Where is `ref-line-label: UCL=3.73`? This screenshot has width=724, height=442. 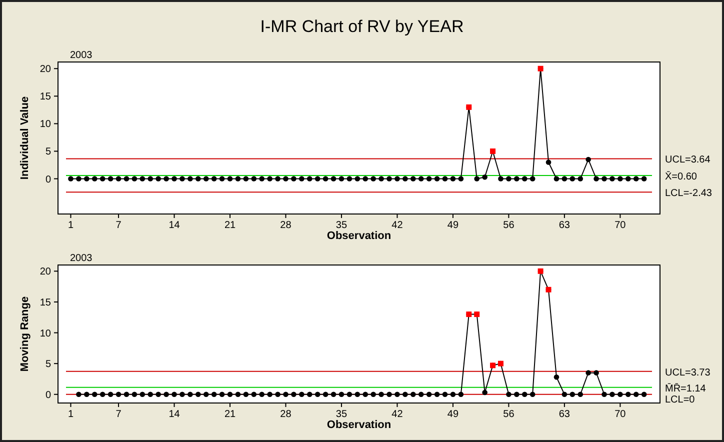
ref-line-label: UCL=3.73 is located at coordinates (688, 372).